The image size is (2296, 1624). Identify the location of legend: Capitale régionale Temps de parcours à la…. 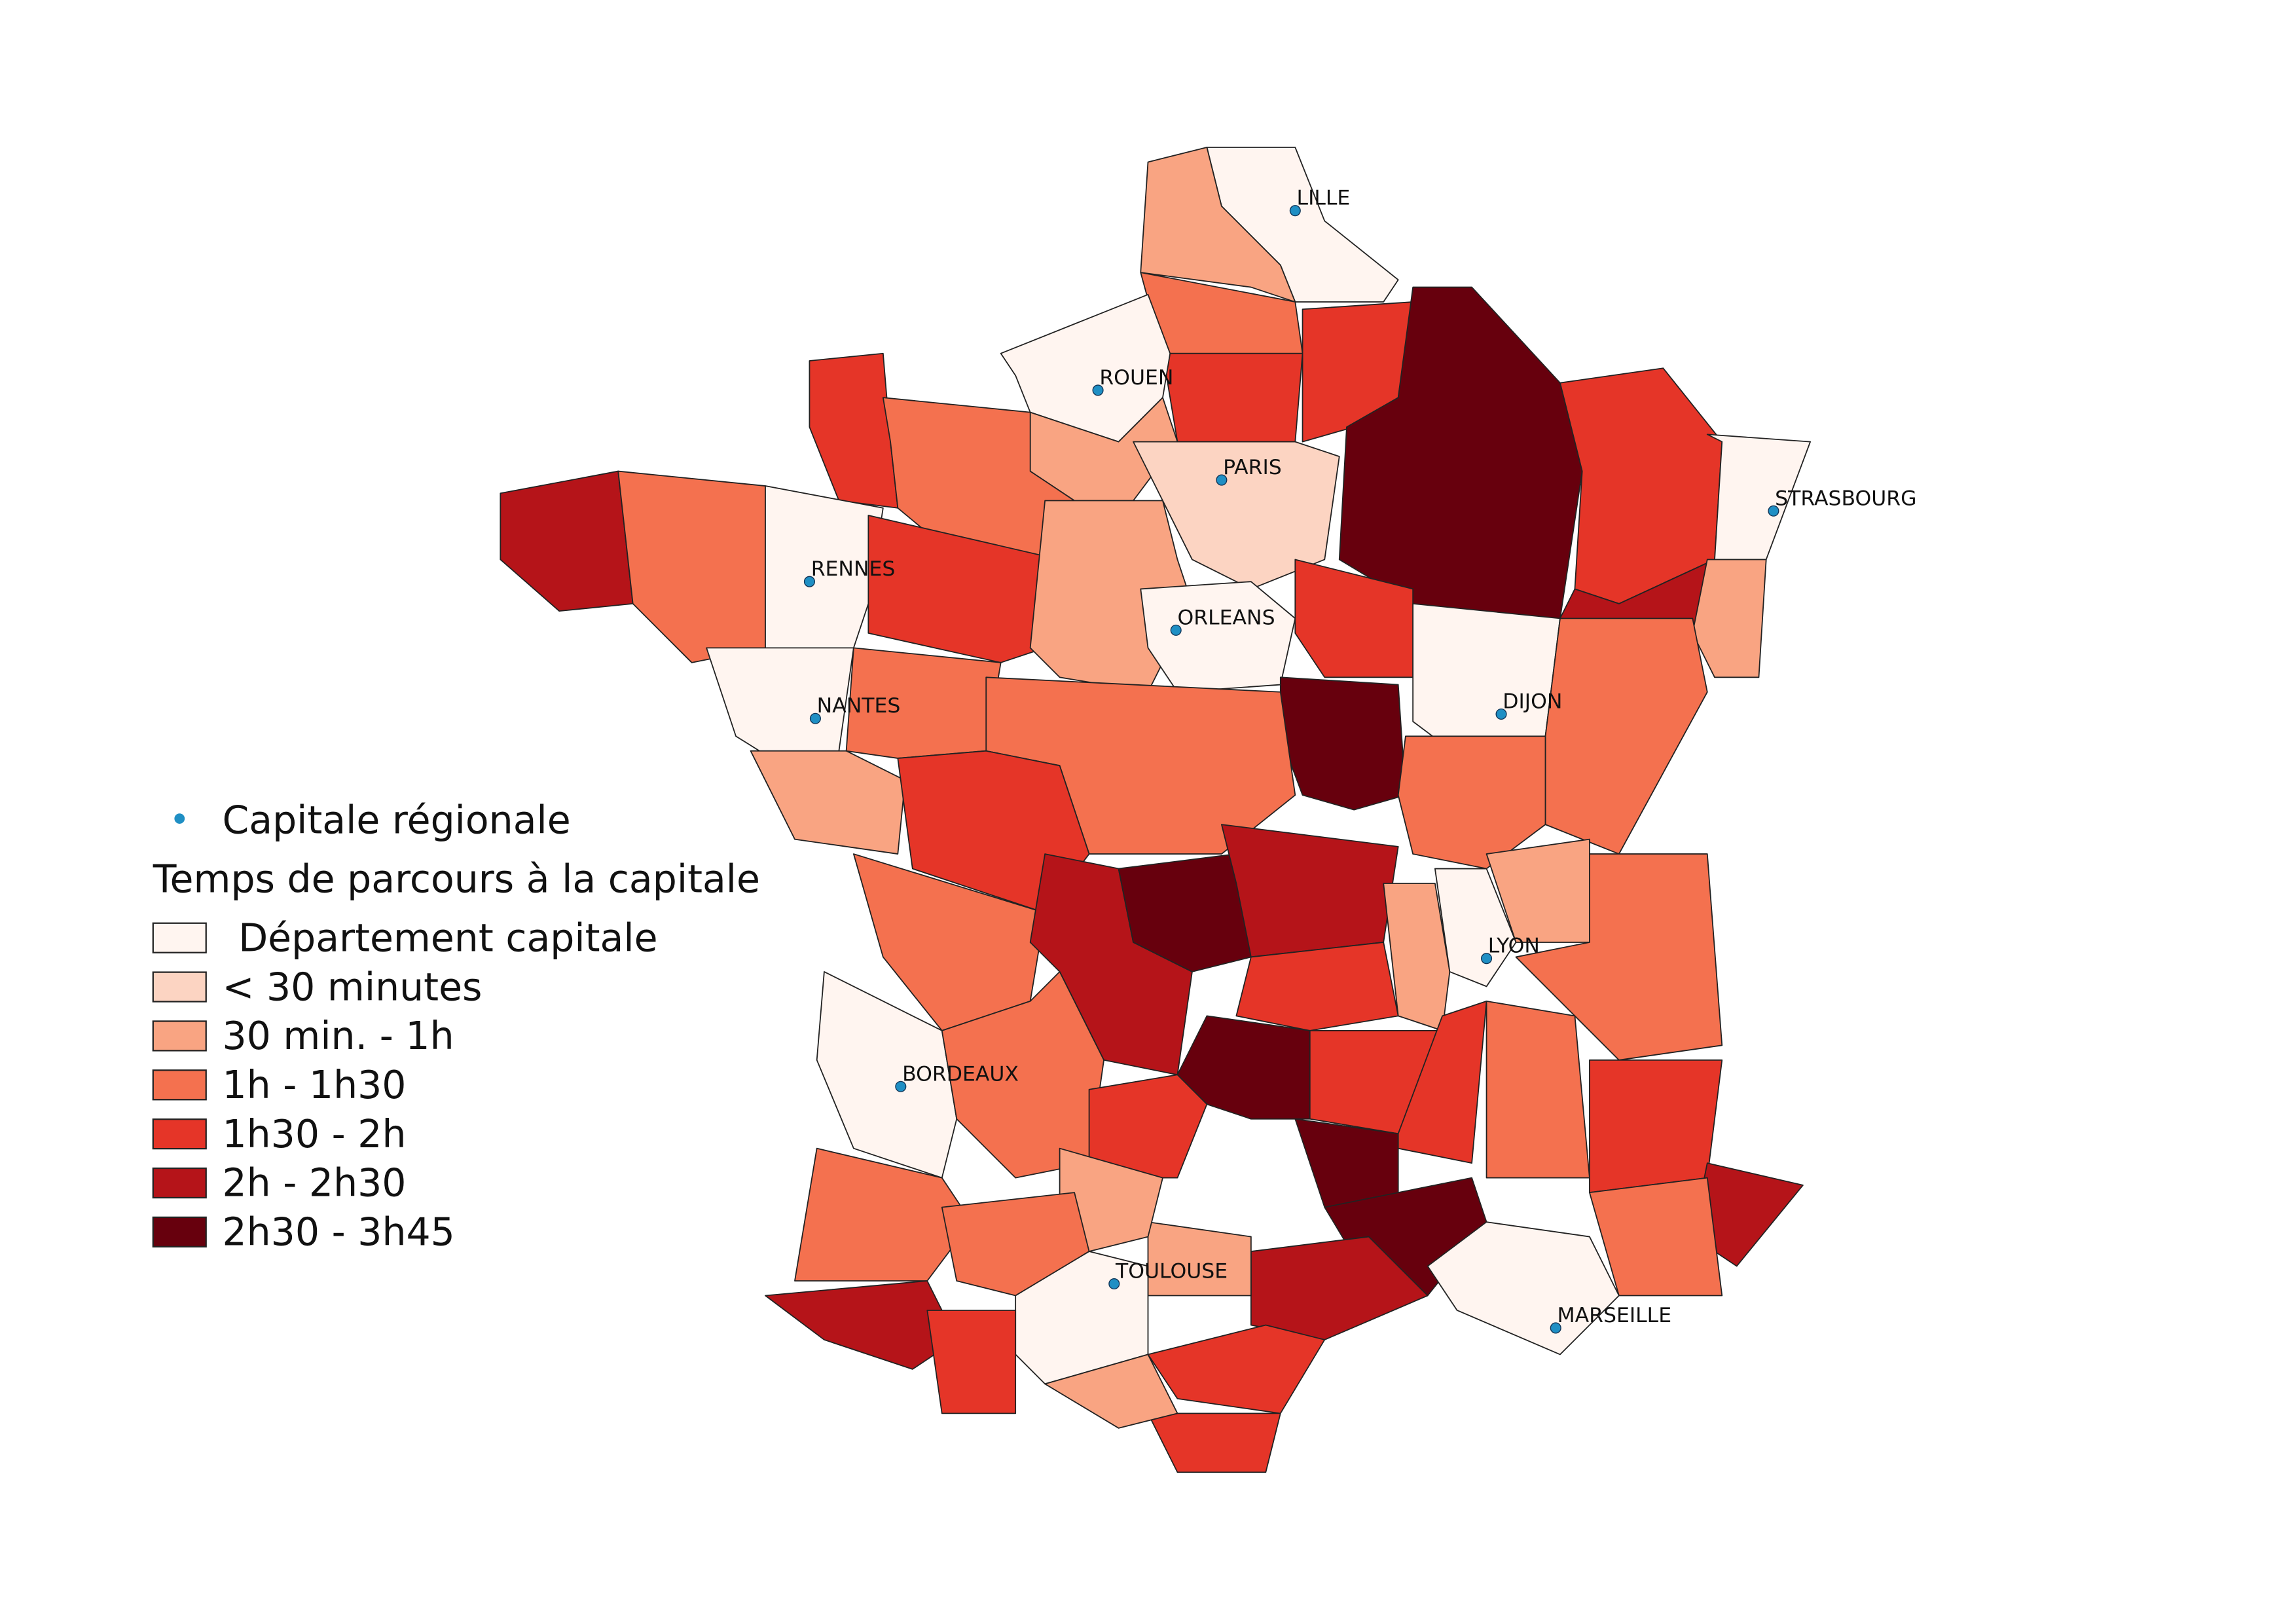
(456, 1026).